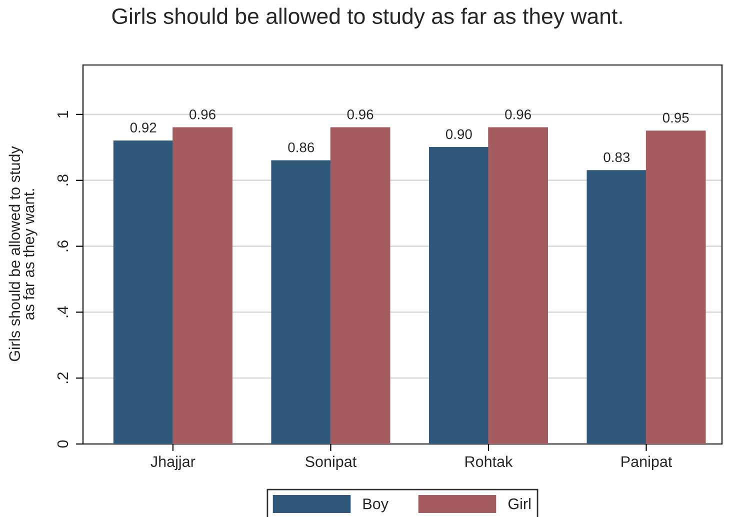 This screenshot has height=517, width=735. Describe the element at coordinates (63, 312) in the screenshot. I see `y-tick-label: .4` at that location.